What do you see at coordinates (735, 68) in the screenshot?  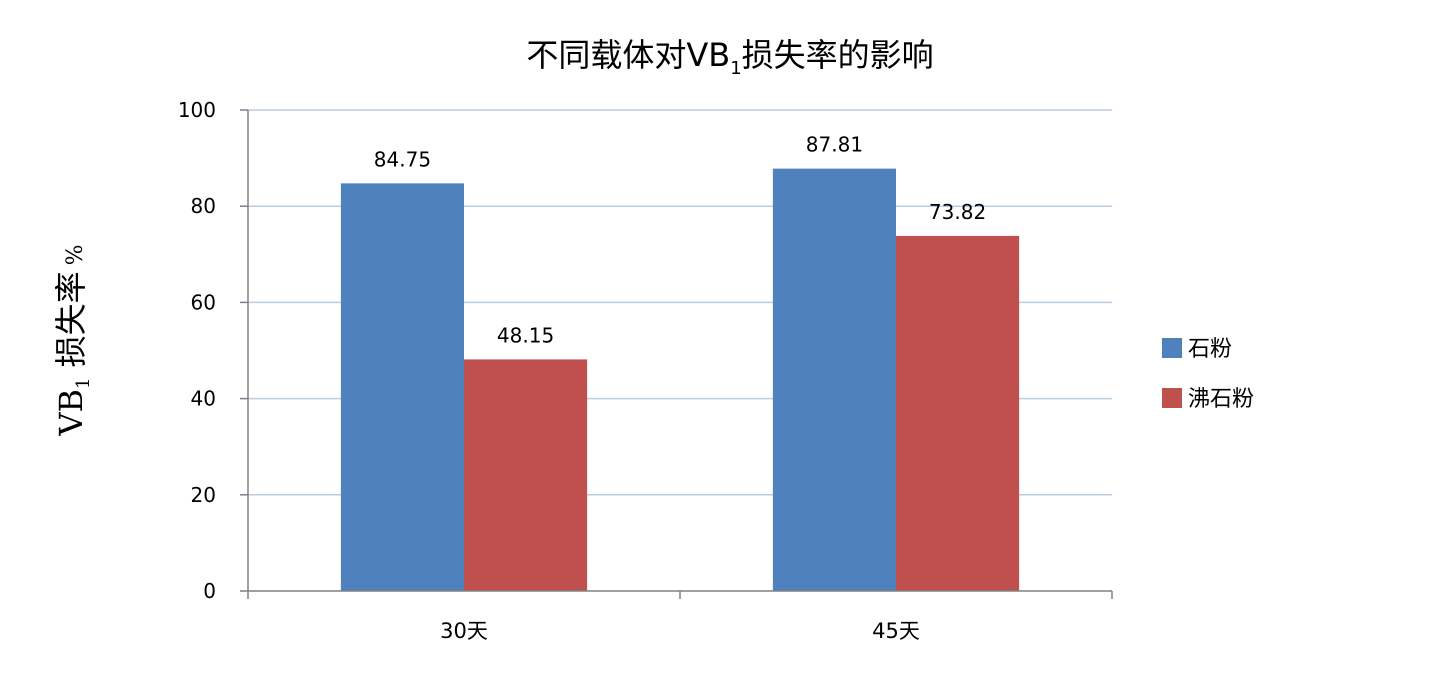 I see `chart-title-subscript: 1` at bounding box center [735, 68].